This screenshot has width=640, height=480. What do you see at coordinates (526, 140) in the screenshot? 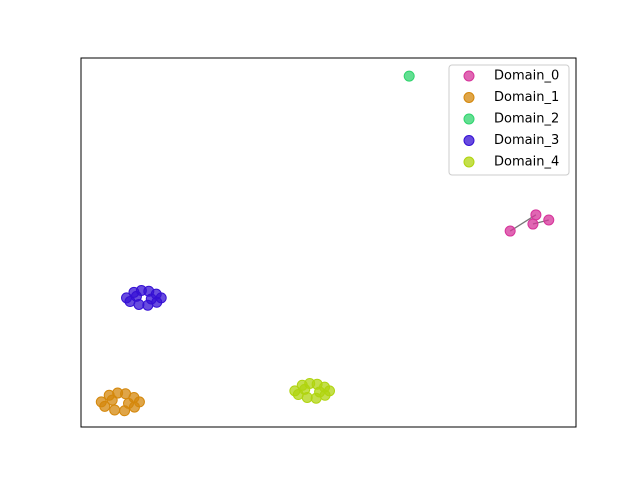
I see `legend-label: Domain_3` at bounding box center [526, 140].